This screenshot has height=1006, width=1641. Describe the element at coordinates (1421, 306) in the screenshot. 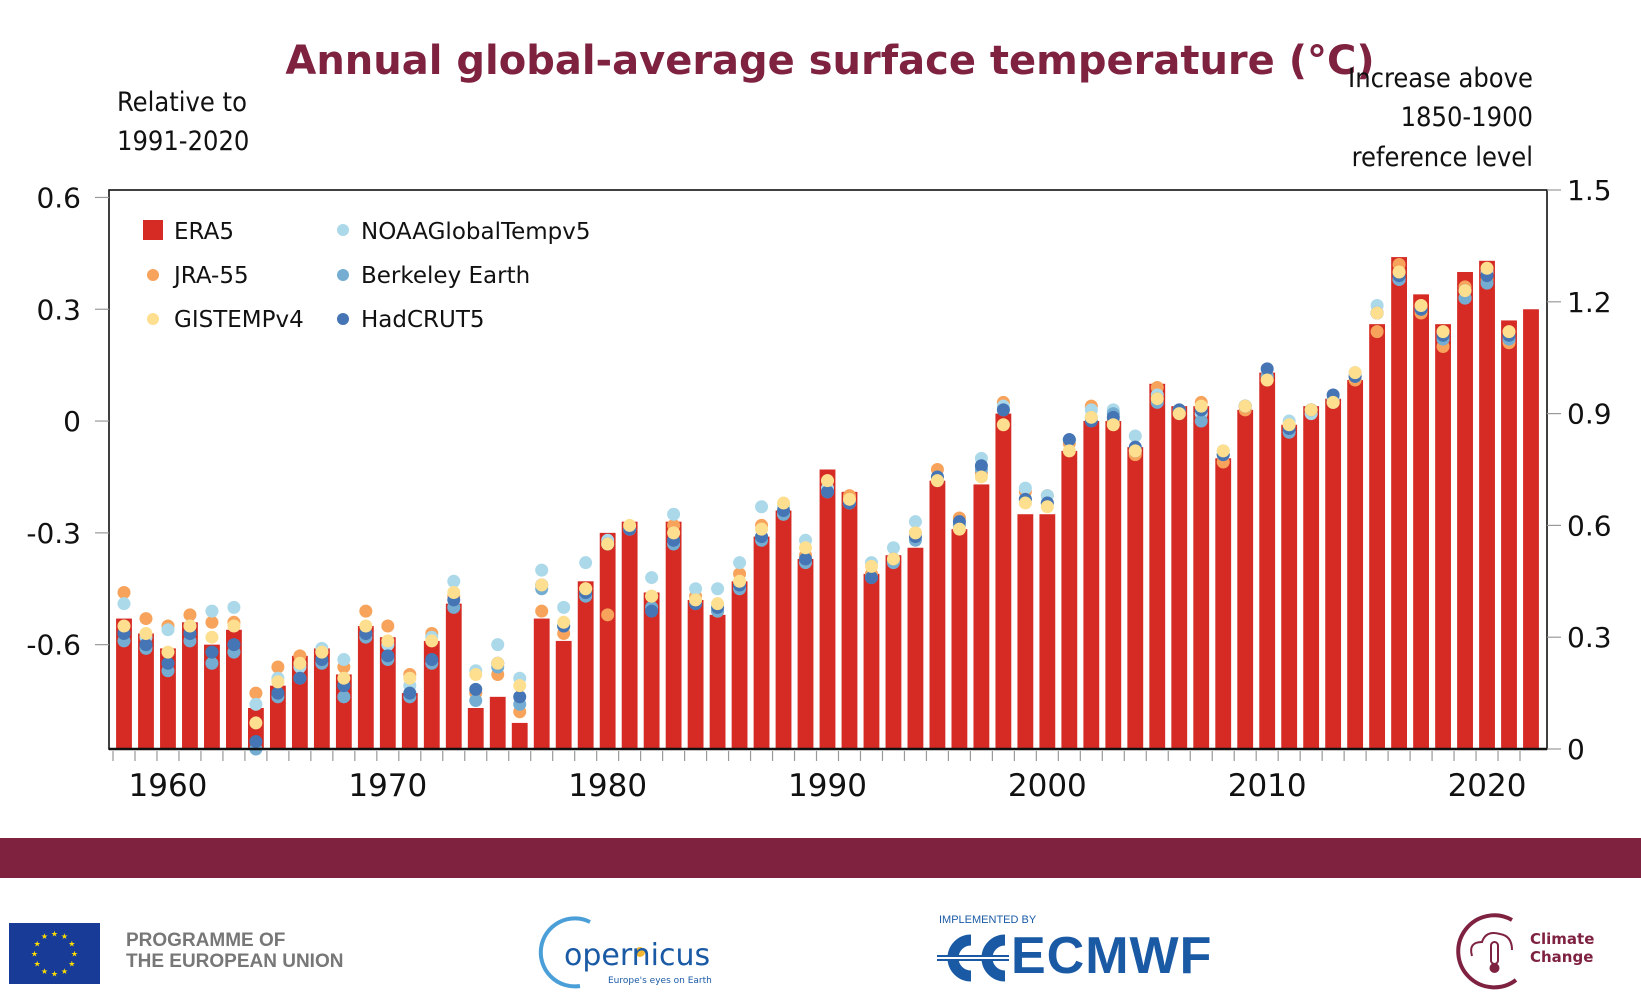

I see `dot-gistempv4-2017` at that location.